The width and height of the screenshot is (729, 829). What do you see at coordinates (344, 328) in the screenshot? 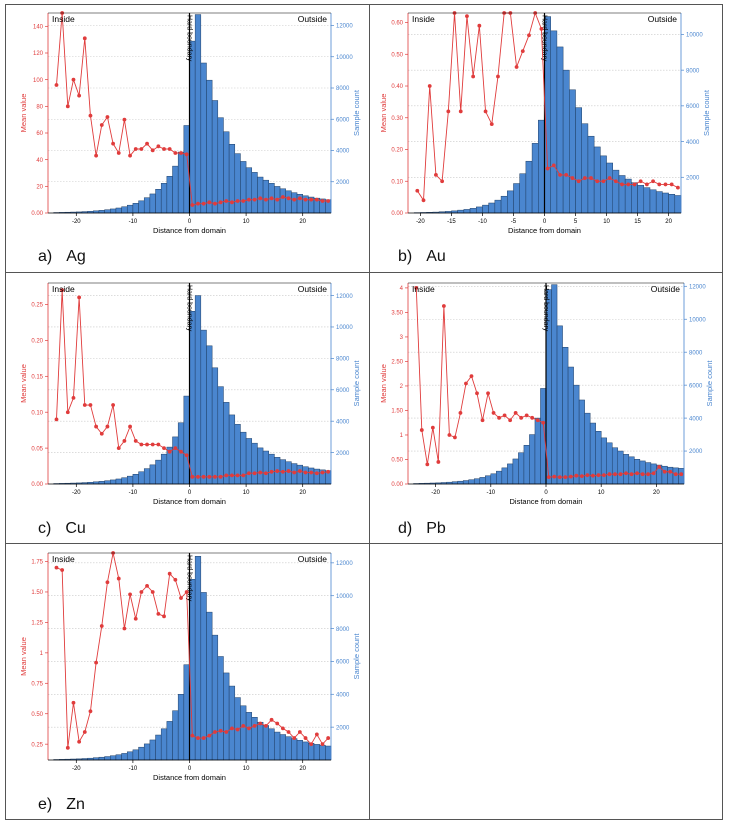
I see `right-tick-label: 10000` at bounding box center [344, 328].